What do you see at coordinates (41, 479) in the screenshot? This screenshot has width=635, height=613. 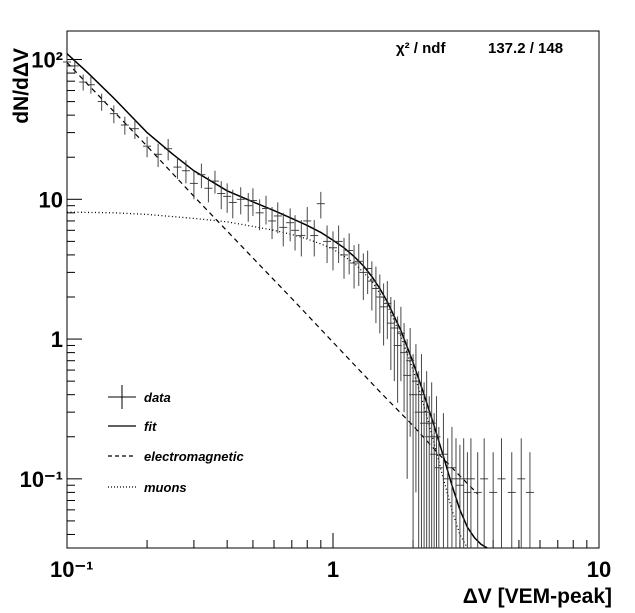 I see `y-tick-label: 10⁻¹` at bounding box center [41, 479].